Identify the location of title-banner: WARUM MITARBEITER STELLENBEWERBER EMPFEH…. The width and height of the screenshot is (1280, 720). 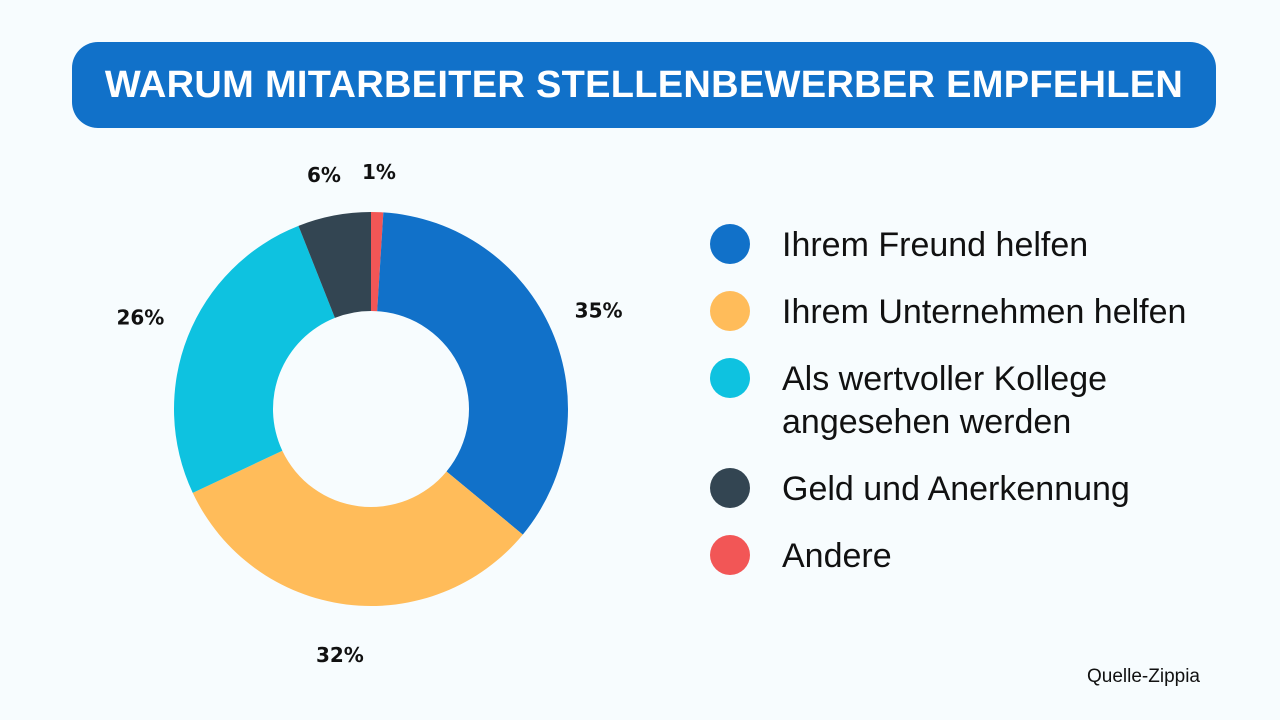
(644, 85).